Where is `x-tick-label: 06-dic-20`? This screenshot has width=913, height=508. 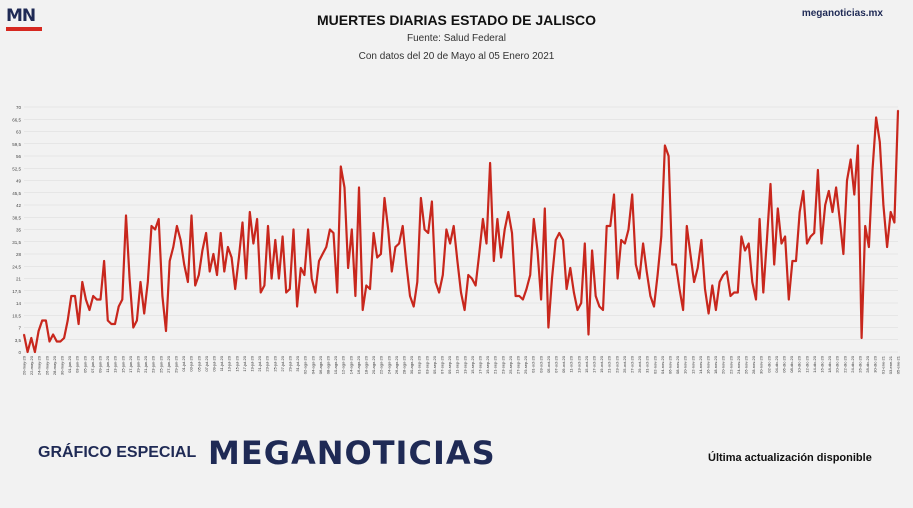 x-tick-label: 06-dic-20 is located at coordinates (784, 363).